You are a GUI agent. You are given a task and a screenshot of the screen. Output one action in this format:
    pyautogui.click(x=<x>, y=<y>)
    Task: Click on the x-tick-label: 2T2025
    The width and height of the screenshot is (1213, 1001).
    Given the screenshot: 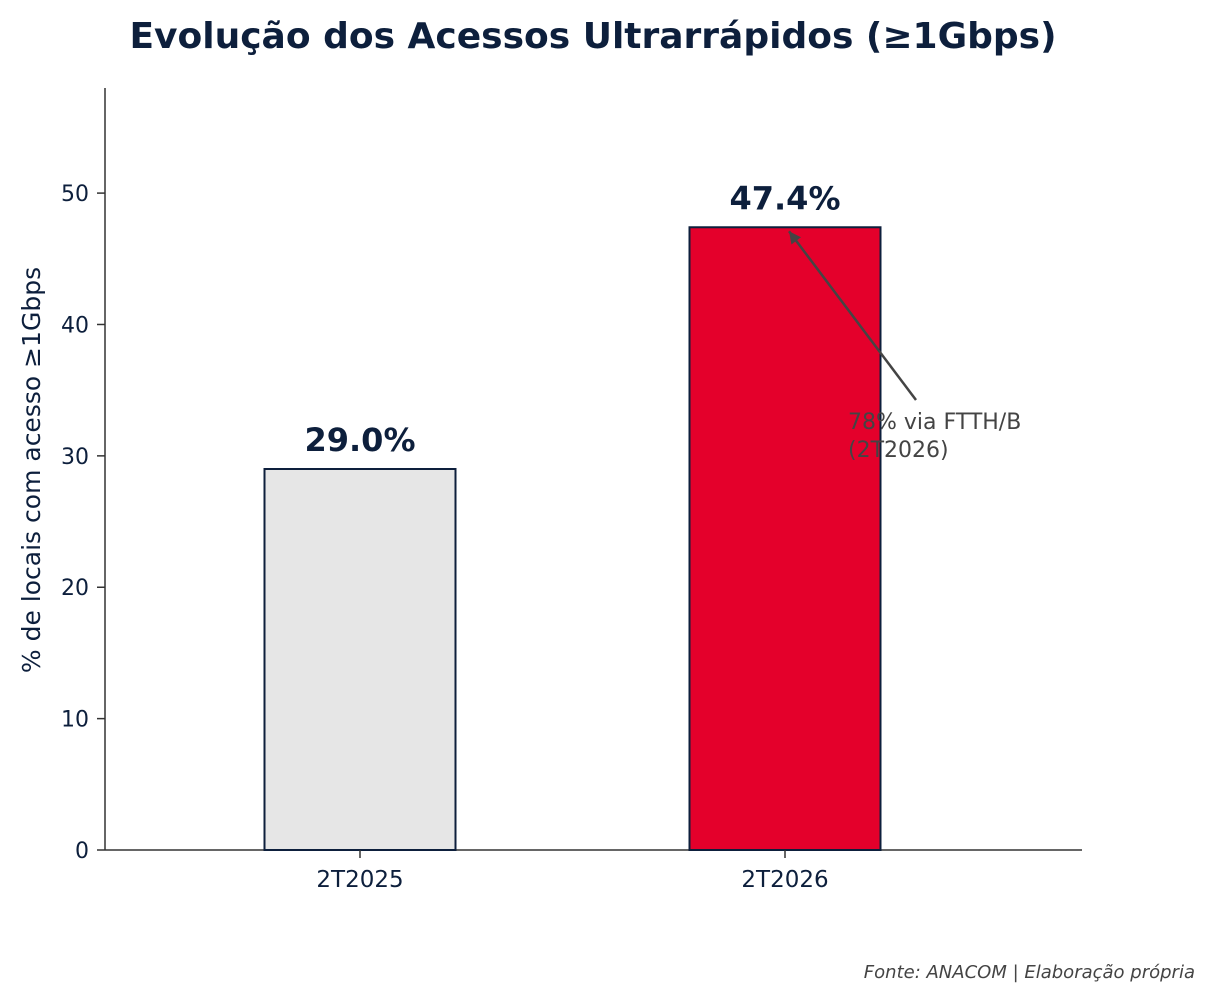 What is the action you would take?
    pyautogui.click(x=359, y=880)
    